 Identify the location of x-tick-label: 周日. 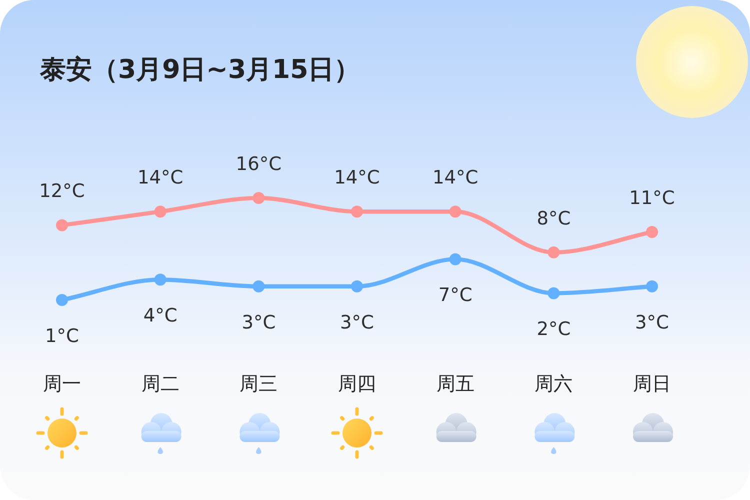
(652, 384).